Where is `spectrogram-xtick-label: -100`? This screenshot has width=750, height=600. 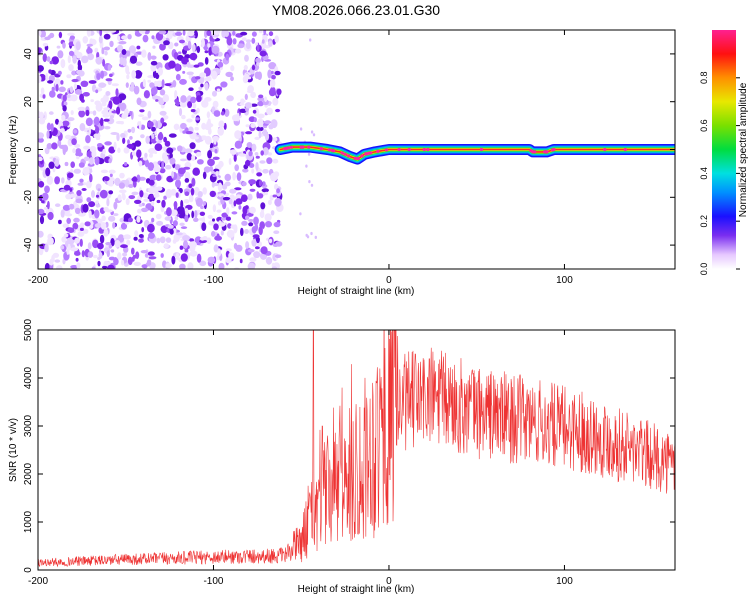 spectrogram-xtick-label: -100 is located at coordinates (213, 280).